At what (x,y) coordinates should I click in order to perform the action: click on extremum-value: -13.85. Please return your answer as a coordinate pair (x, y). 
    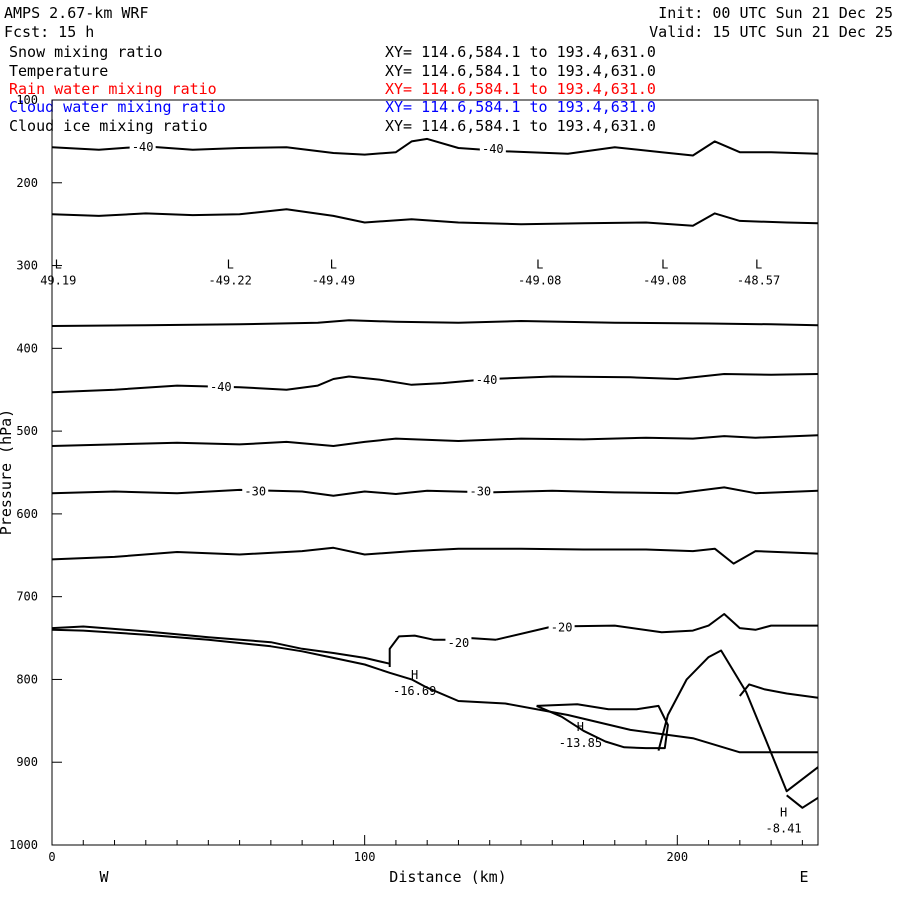
    Looking at the image, I should click on (580, 743).